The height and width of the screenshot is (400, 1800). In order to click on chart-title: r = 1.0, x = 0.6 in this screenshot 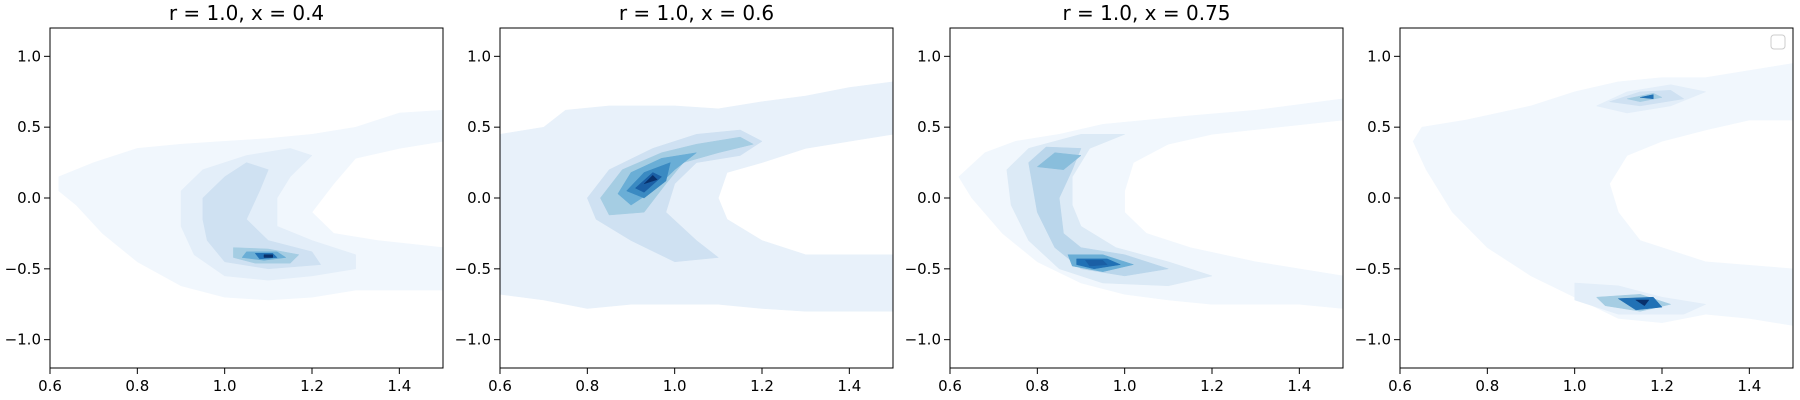, I will do `click(696, 13)`.